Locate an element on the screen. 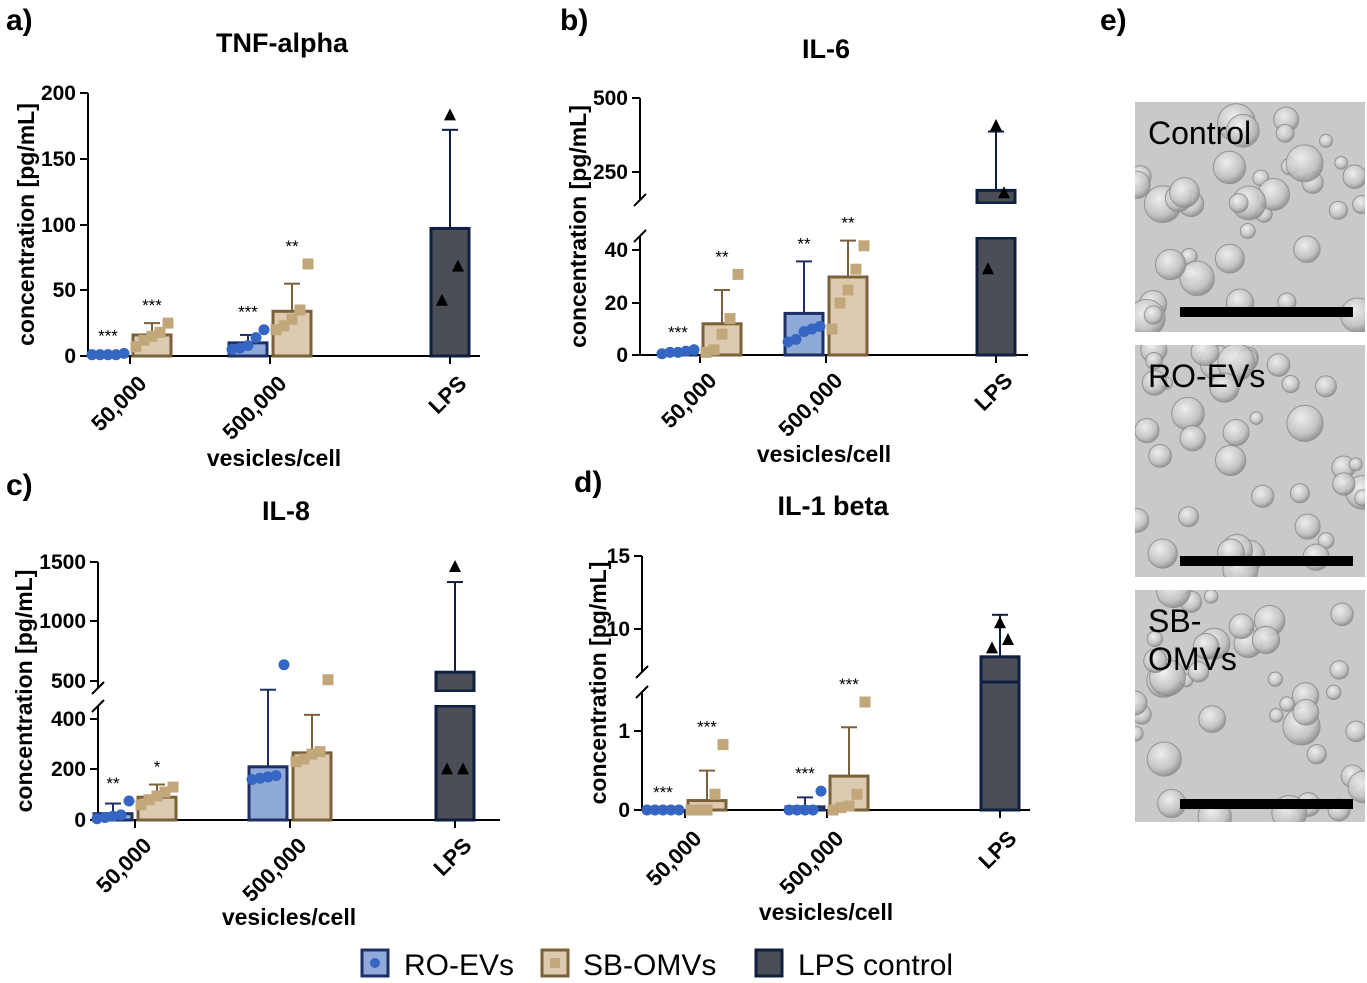  y-tick-label: 250 is located at coordinates (610, 172).